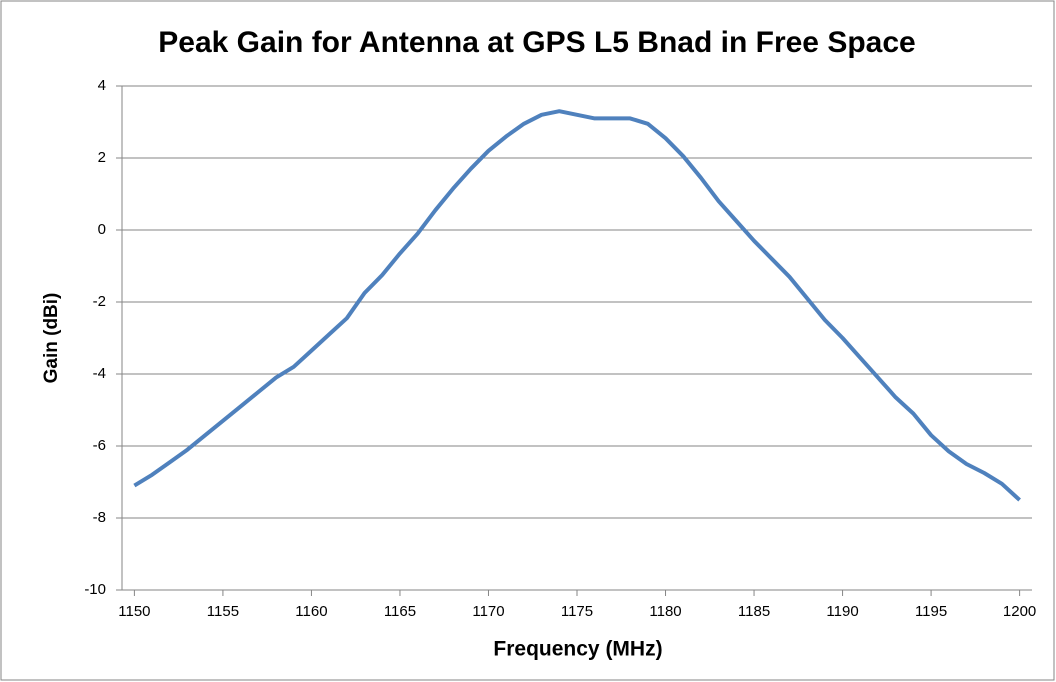 This screenshot has height=682, width=1056. Describe the element at coordinates (134, 611) in the screenshot. I see `x-tick-label: 1150` at that location.